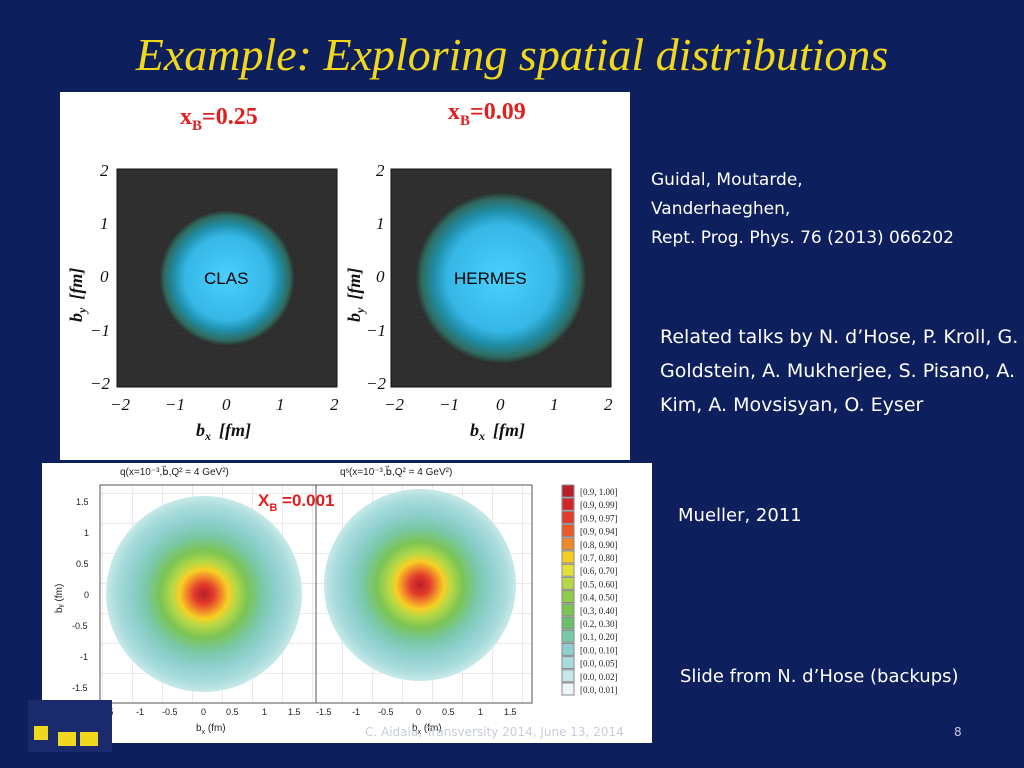 The image size is (1024, 768). I want to click on y-tick-right: −1, so click(376, 330).